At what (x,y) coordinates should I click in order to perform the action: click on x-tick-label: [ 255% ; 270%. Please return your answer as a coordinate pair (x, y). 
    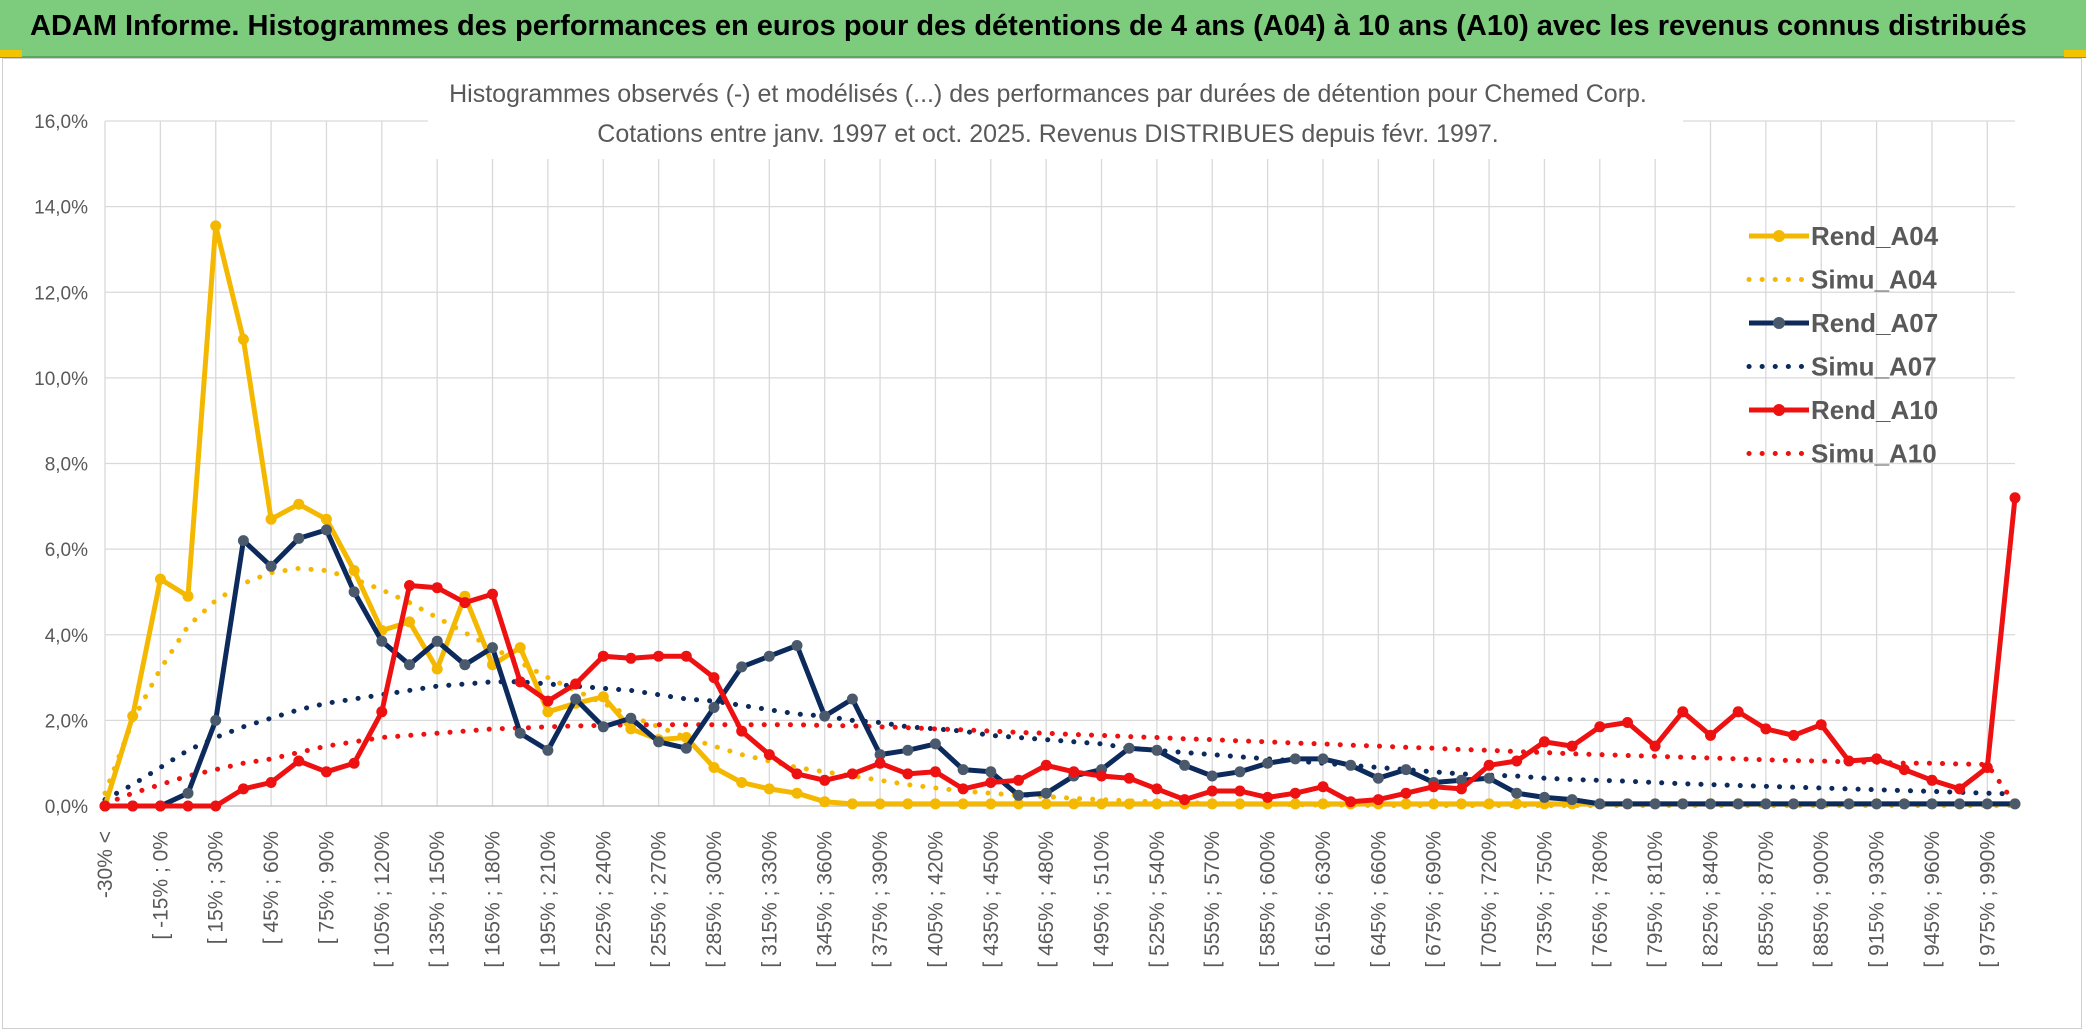
    Looking at the image, I should click on (659, 899).